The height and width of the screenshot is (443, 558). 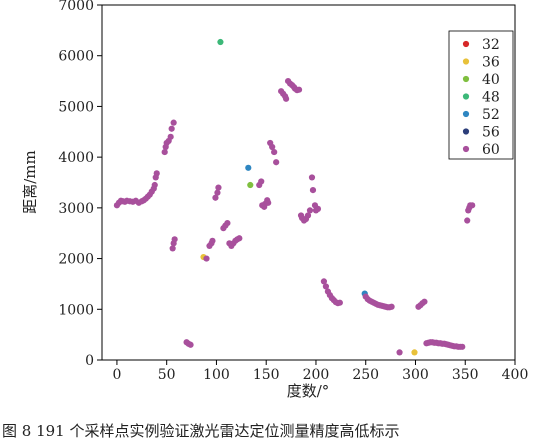 What do you see at coordinates (76, 57) in the screenshot?
I see `y-tick-label: 6000` at bounding box center [76, 57].